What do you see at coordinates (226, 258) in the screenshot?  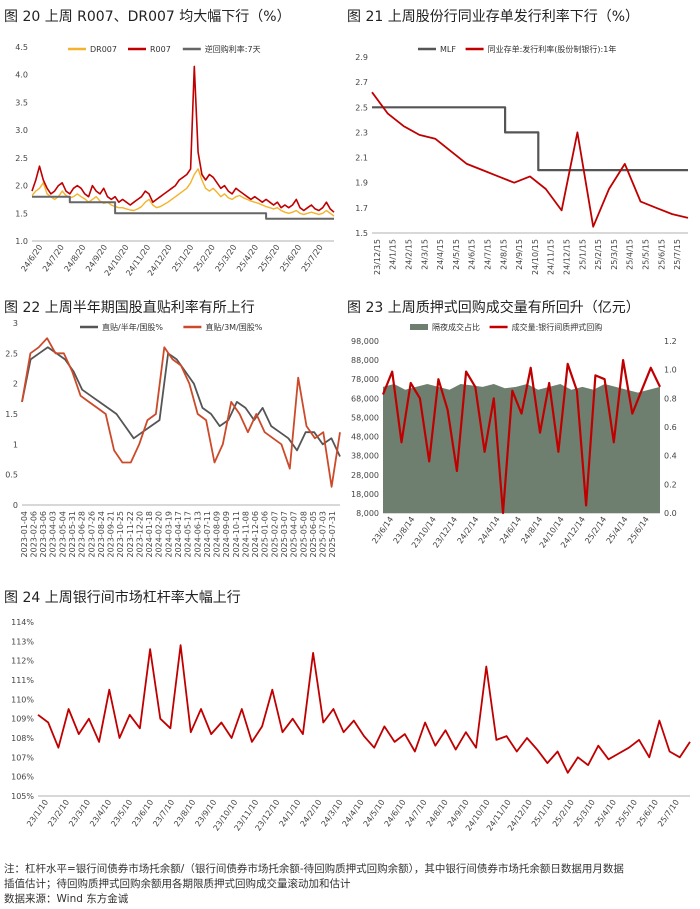 I see `fig20-xtick: 25/3/20` at bounding box center [226, 258].